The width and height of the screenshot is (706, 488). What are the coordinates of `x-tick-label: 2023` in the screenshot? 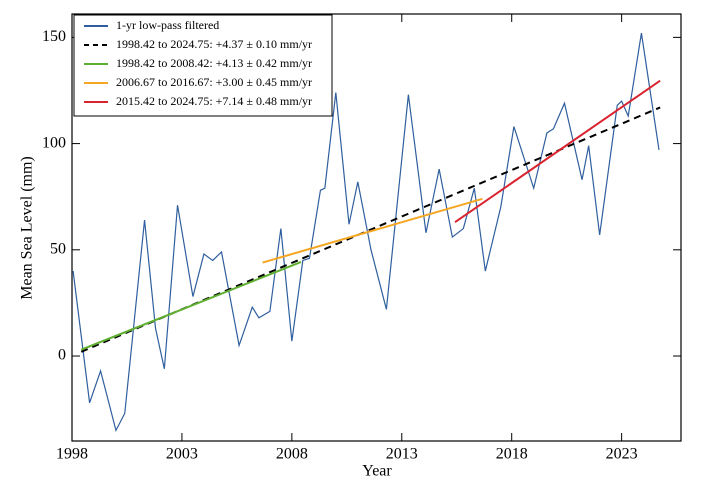 It's located at (622, 454).